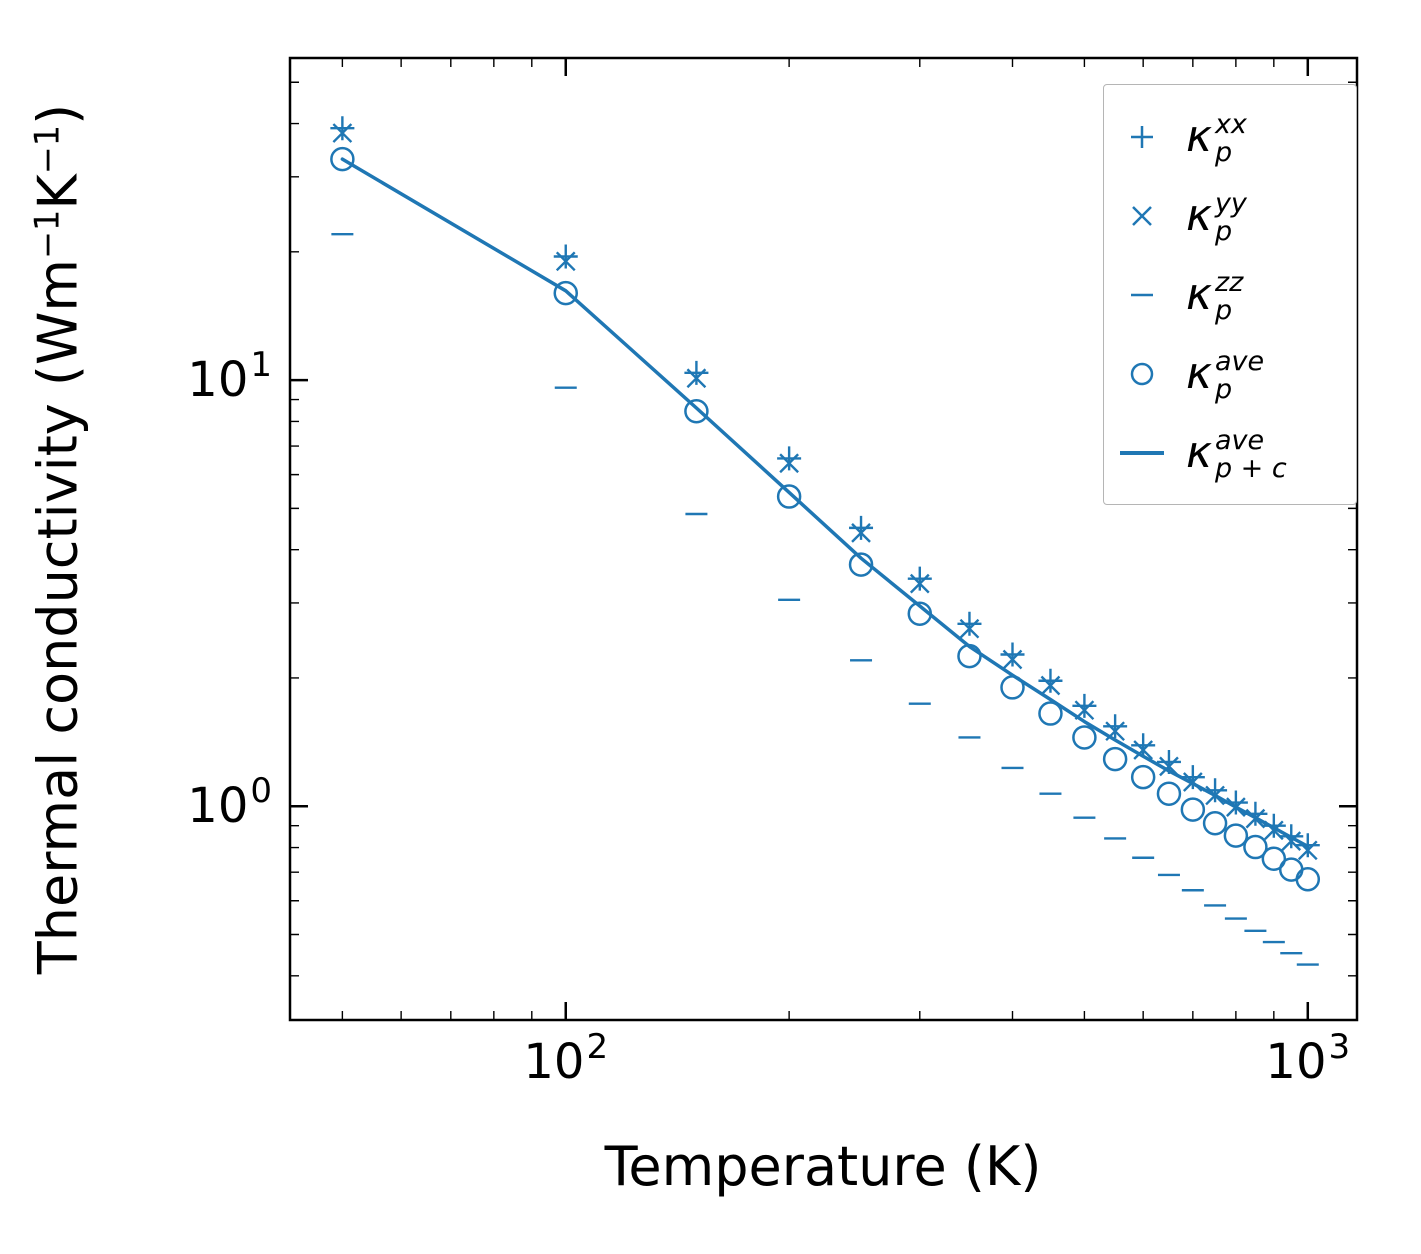 The width and height of the screenshot is (1421, 1254). Describe the element at coordinates (1216, 217) in the screenshot. I see `legend-label-kyy: κ yy p` at that location.